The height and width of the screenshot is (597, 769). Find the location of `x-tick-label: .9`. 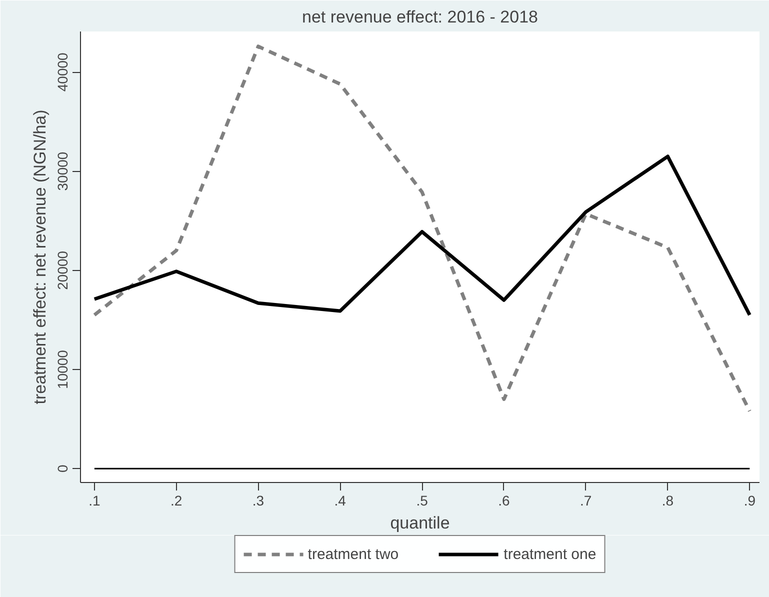

x-tick-label: .9 is located at coordinates (750, 500).